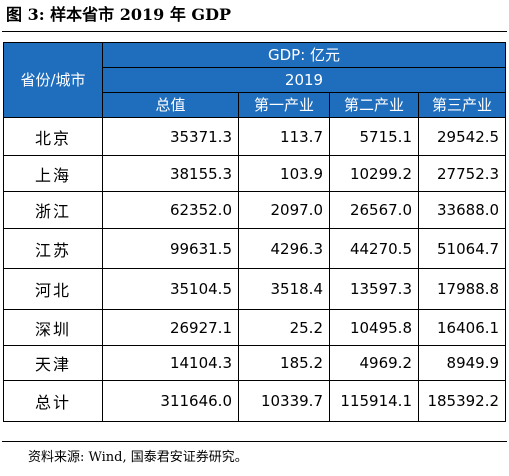 This screenshot has width=509, height=476. Describe the element at coordinates (374, 173) in the screenshot. I see `cell-secondary: 10299.2` at that location.